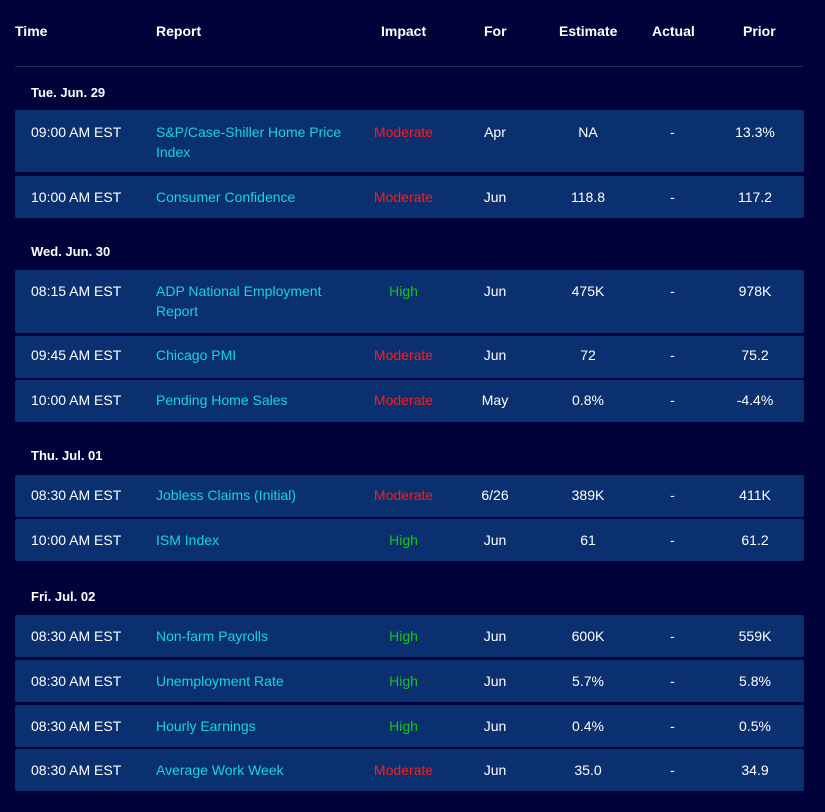 The height and width of the screenshot is (812, 825). I want to click on row-prior: 559K, so click(755, 636).